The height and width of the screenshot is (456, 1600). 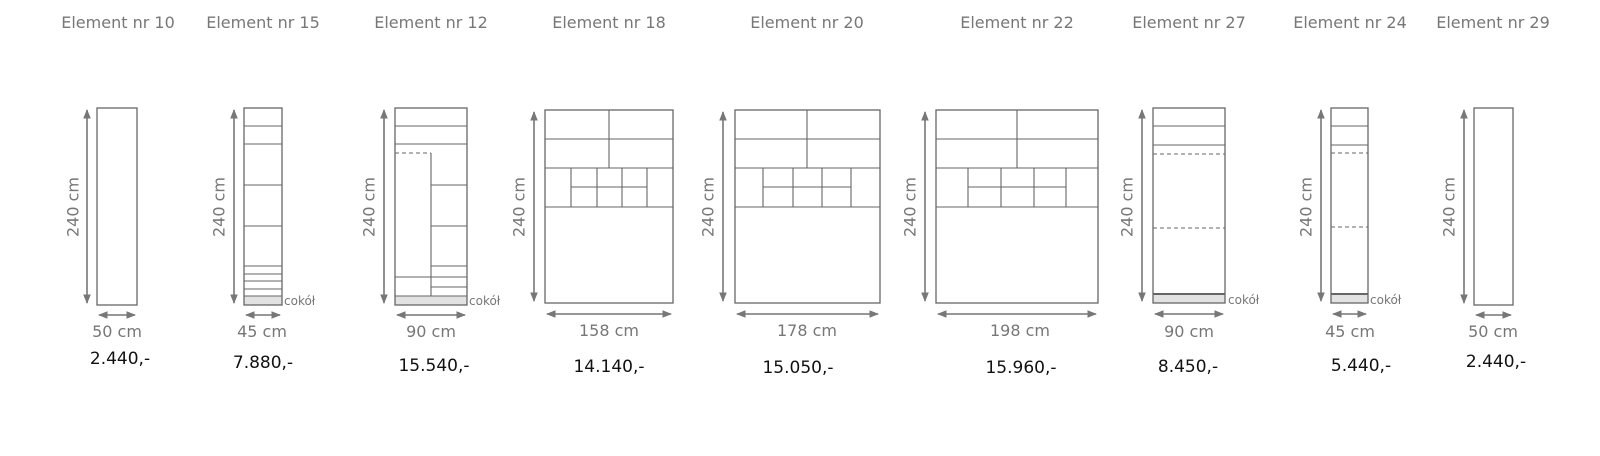 What do you see at coordinates (1189, 22) in the screenshot?
I see `element-title: Element nr 27` at bounding box center [1189, 22].